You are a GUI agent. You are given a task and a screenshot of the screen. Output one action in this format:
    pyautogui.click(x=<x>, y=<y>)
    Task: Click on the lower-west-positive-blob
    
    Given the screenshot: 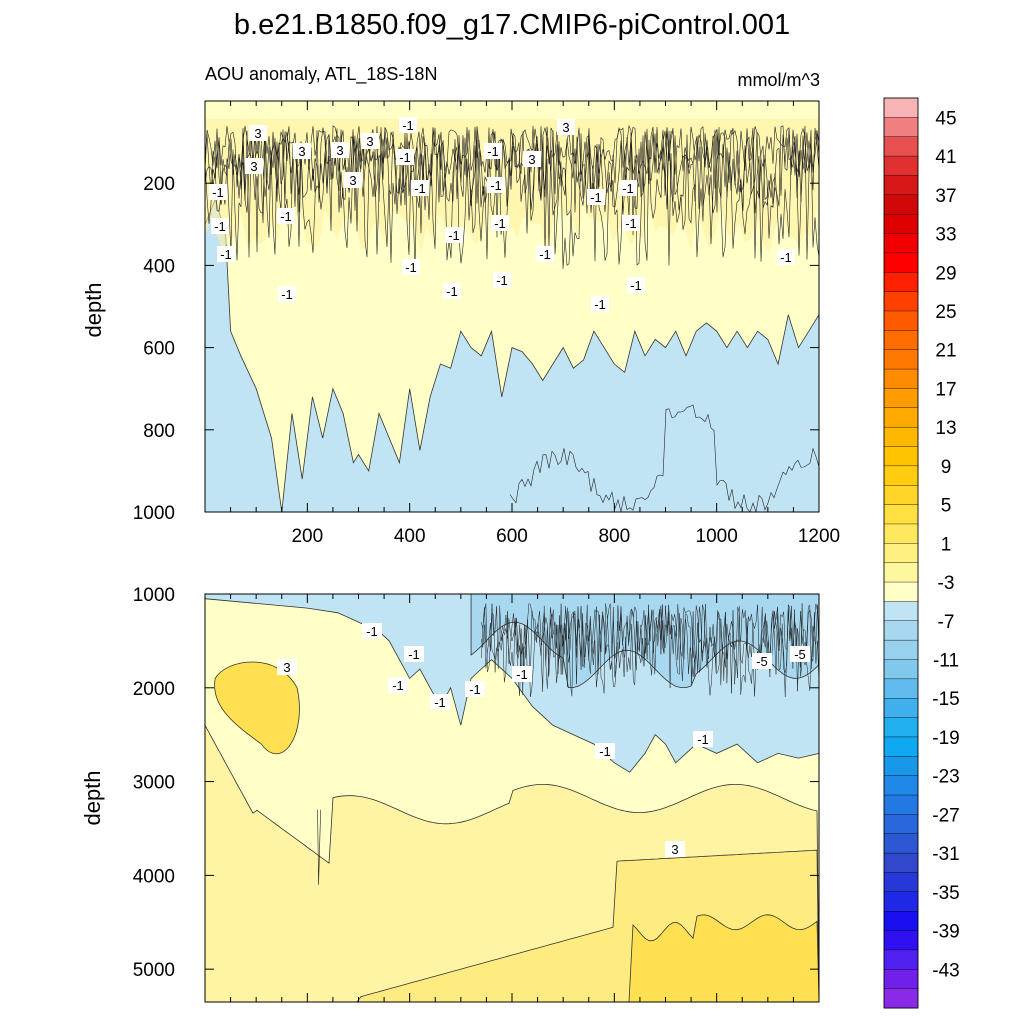 What is the action you would take?
    pyautogui.click(x=257, y=708)
    